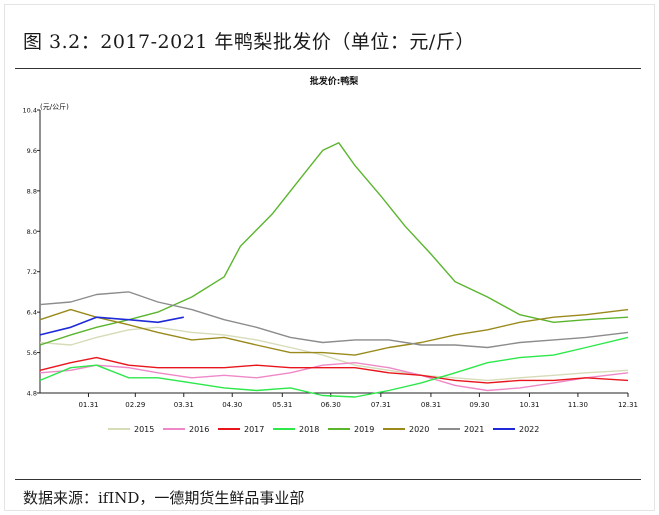 The height and width of the screenshot is (515, 659). I want to click on legend-label-2018: 2018, so click(309, 429).